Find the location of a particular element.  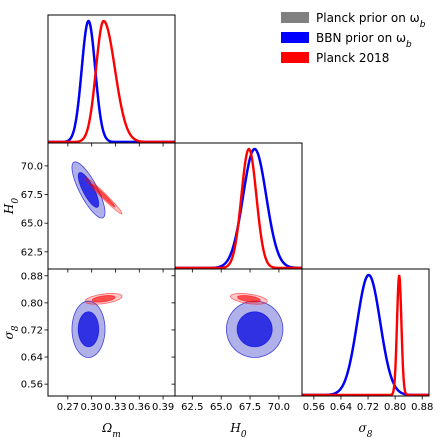

x-tick-label-s8: 0.80 is located at coordinates (395, 407).